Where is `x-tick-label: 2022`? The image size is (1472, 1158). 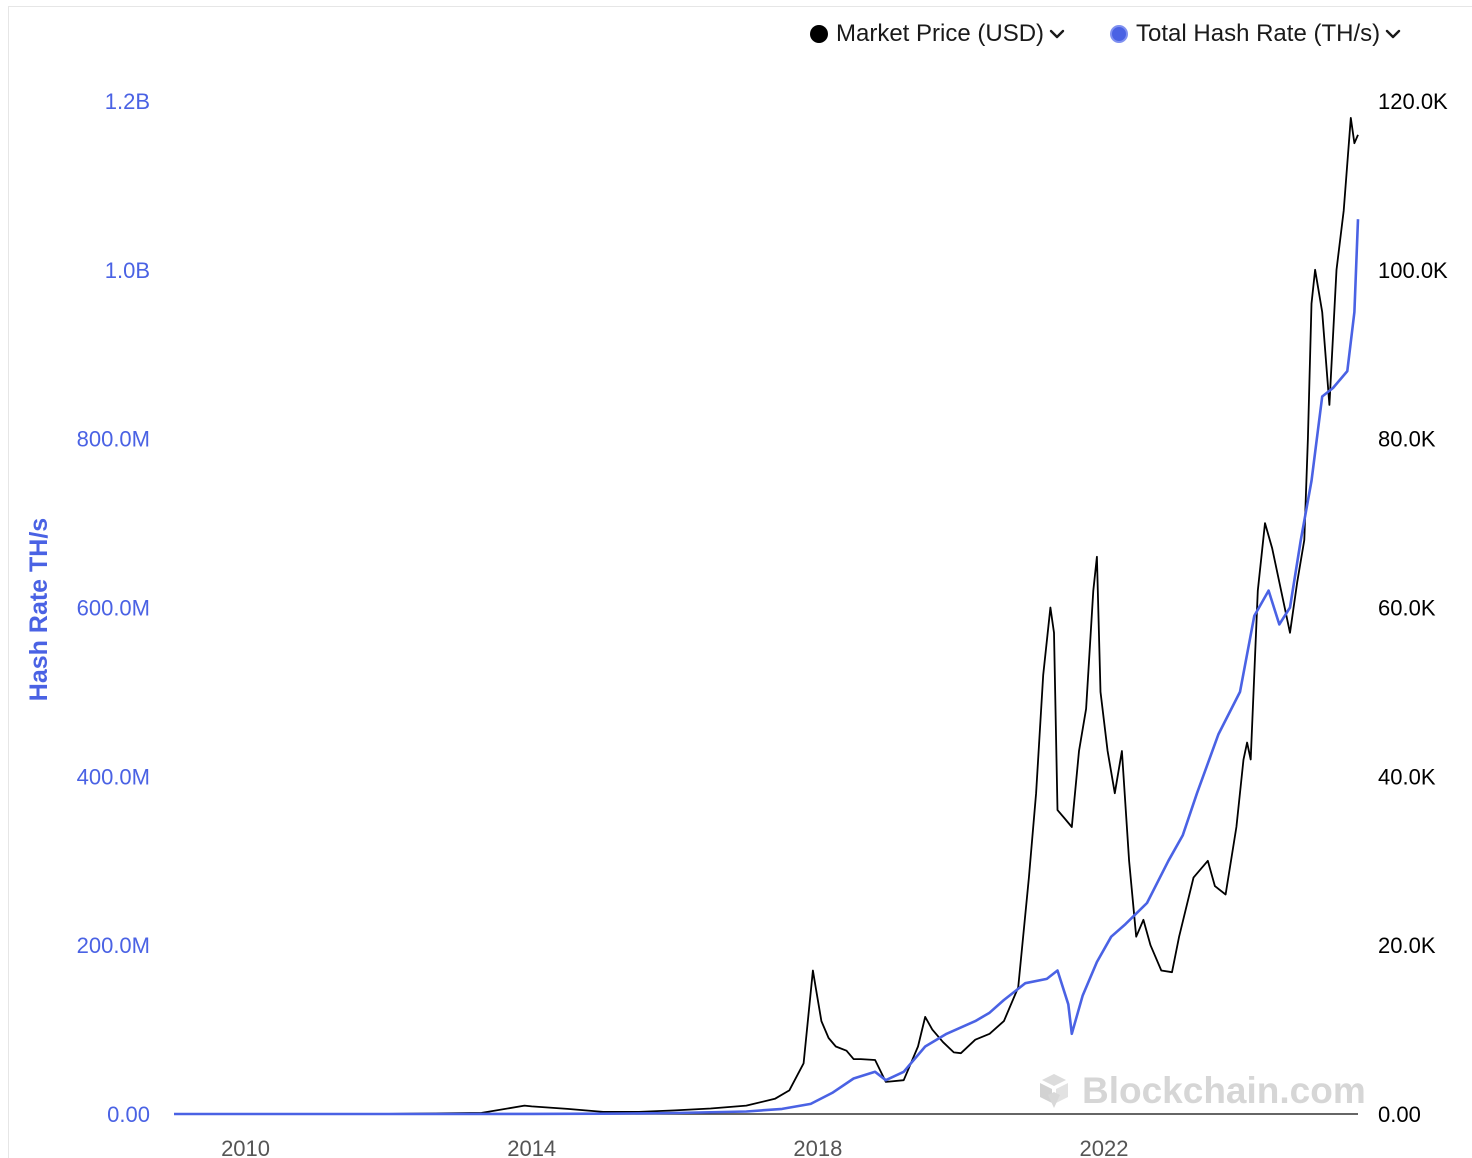 x-tick-label: 2022 is located at coordinates (1104, 1147).